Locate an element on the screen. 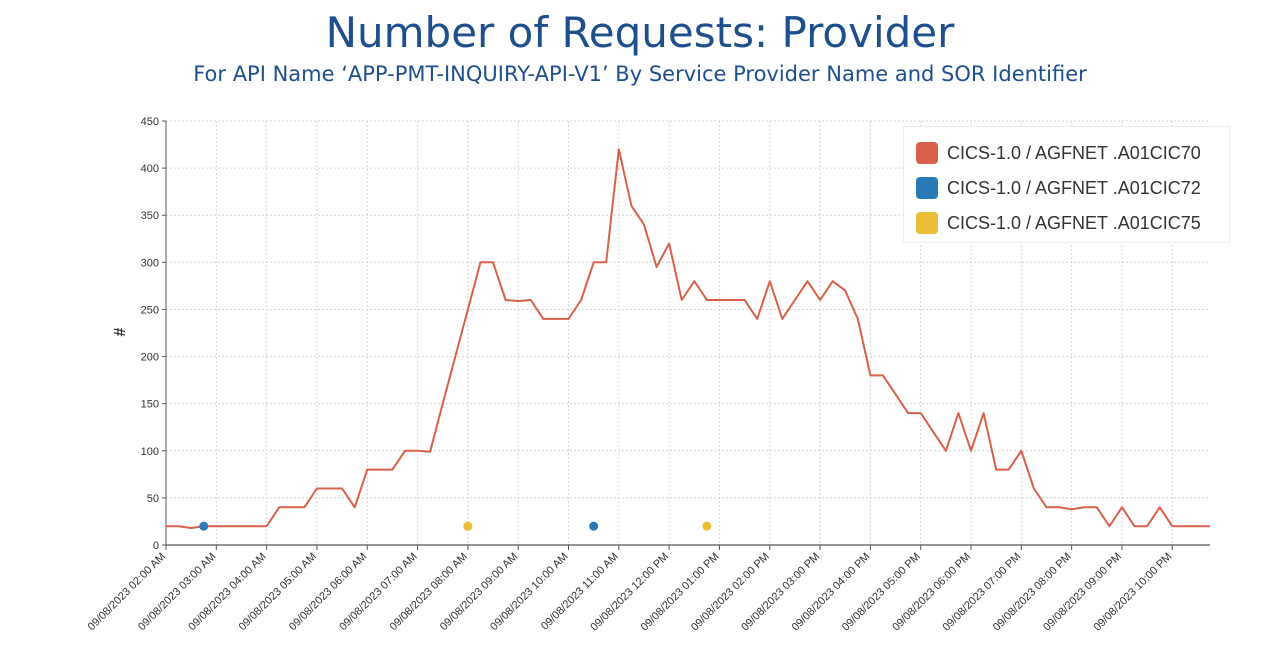 The width and height of the screenshot is (1280, 658). y-tick-label: 100 is located at coordinates (150, 452).